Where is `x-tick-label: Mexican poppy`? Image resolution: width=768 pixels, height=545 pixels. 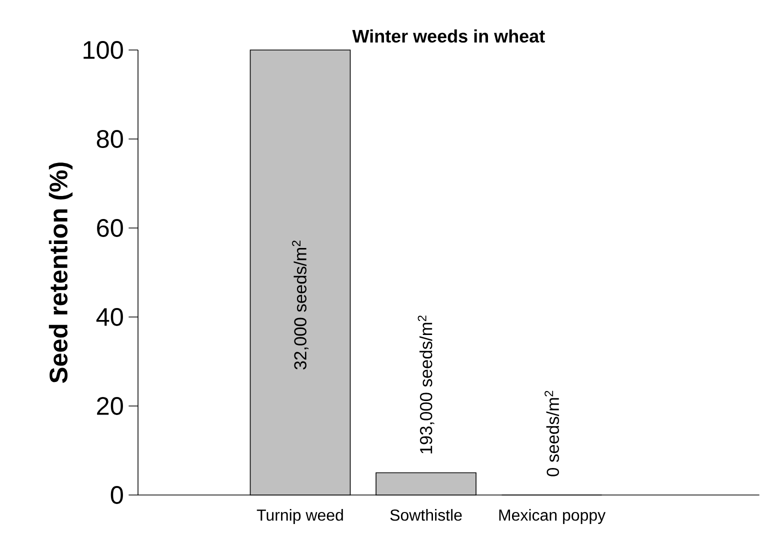
x-tick-label: Mexican poppy is located at coordinates (552, 516).